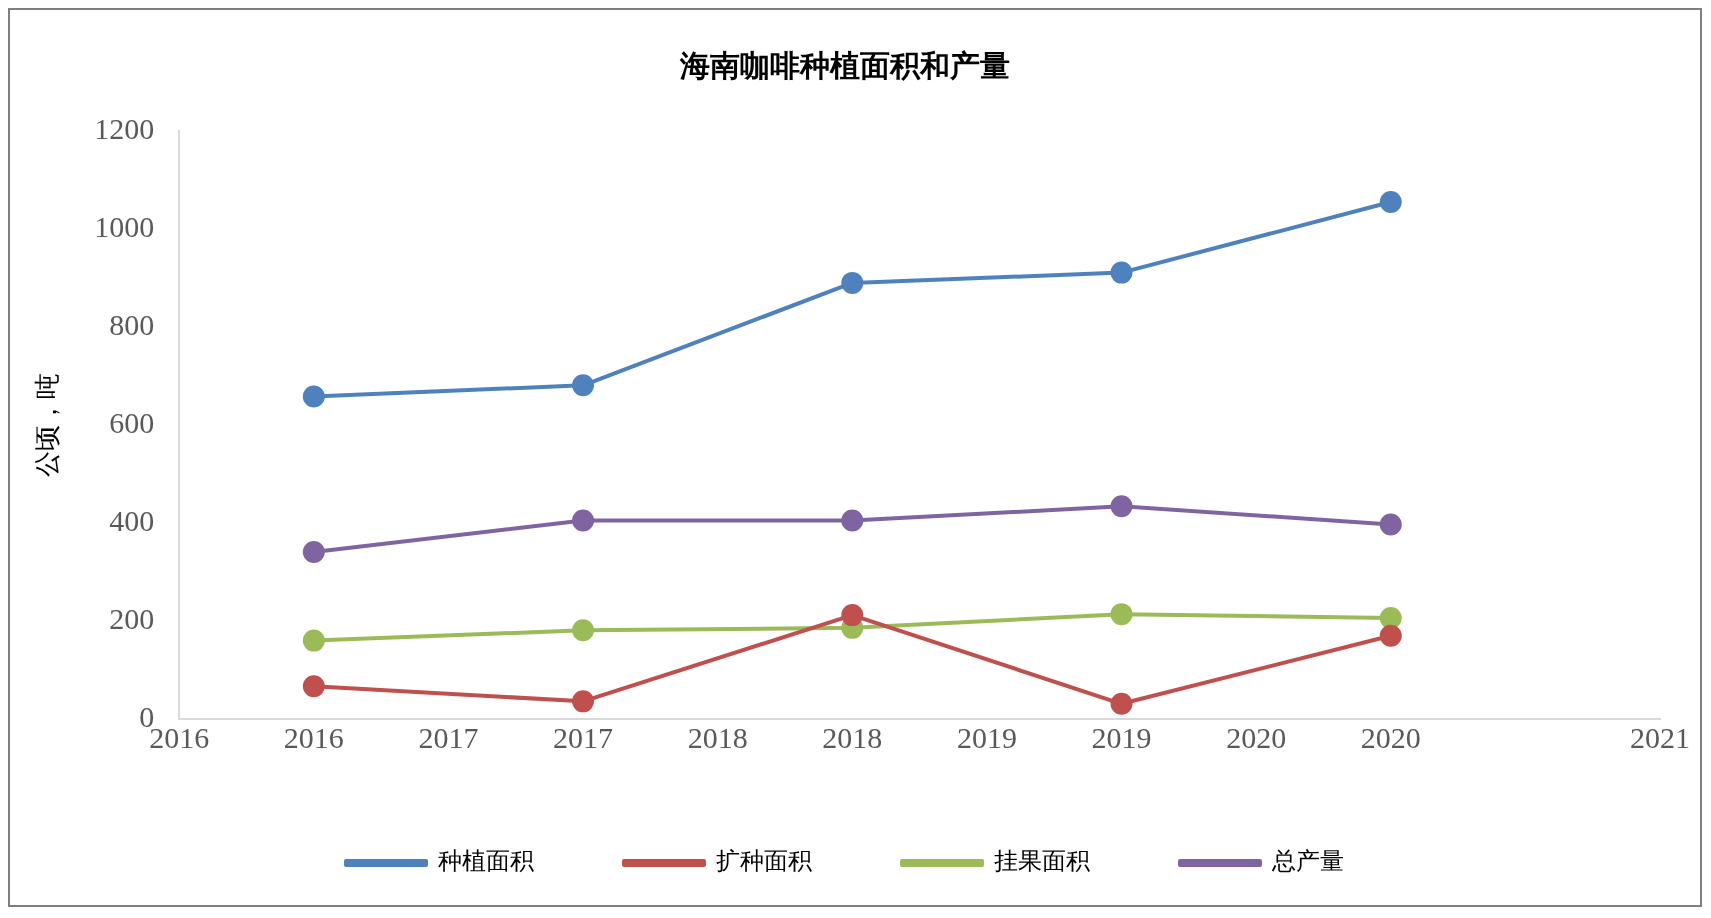  Describe the element at coordinates (1660, 737) in the screenshot. I see `x-tick-label: 2021` at that location.